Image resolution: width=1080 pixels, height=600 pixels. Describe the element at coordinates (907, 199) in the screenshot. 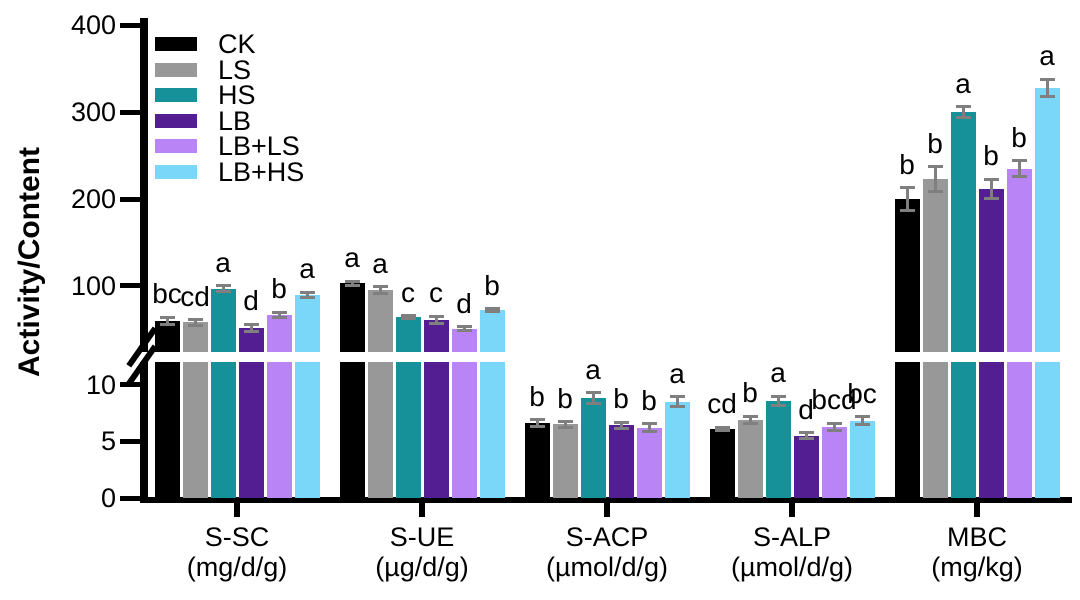

I see `error-bar-MBC-CK` at that location.